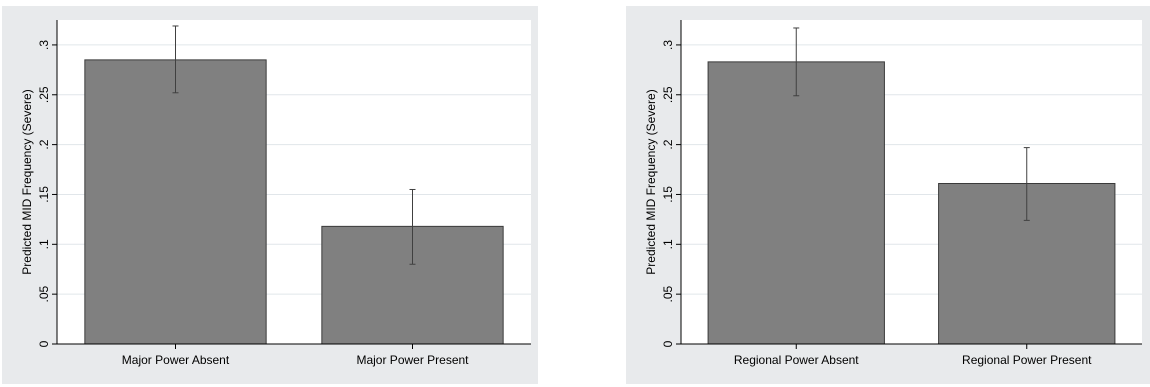 Image resolution: width=1150 pixels, height=387 pixels. What do you see at coordinates (796, 360) in the screenshot?
I see `x-category-label: Regional Power Absent` at bounding box center [796, 360].